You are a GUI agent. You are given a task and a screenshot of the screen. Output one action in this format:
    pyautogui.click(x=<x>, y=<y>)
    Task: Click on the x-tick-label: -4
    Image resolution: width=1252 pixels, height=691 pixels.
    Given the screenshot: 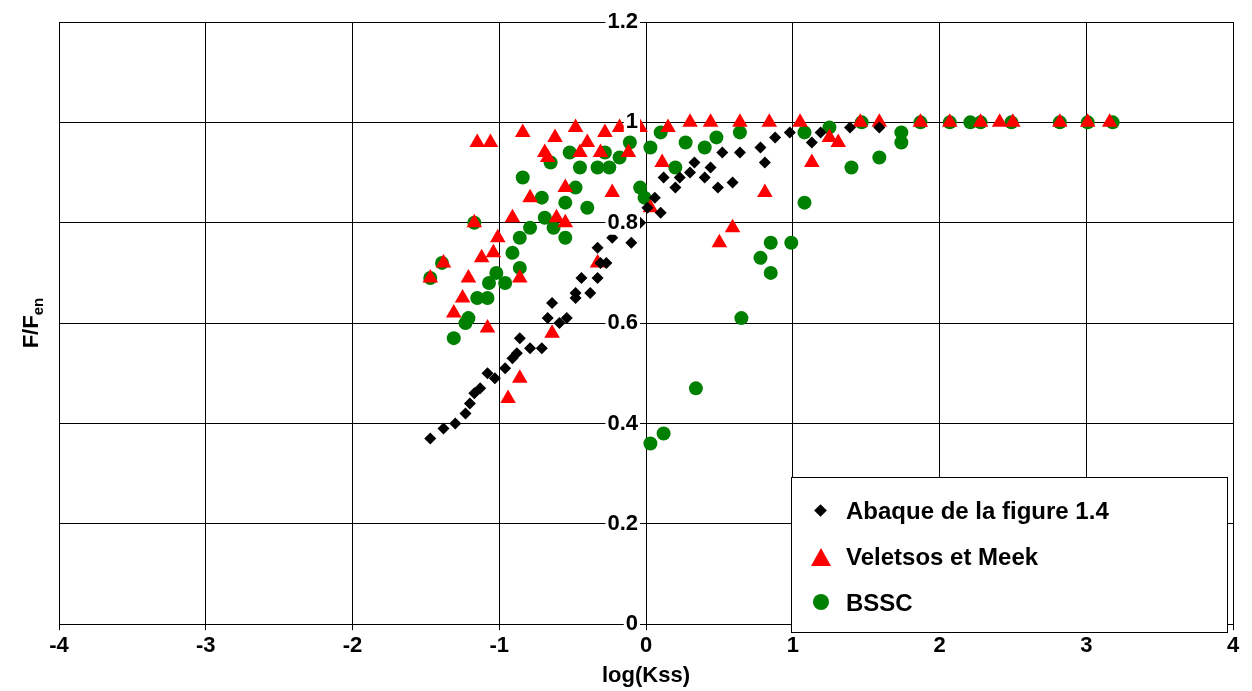 What is the action you would take?
    pyautogui.click(x=59, y=645)
    